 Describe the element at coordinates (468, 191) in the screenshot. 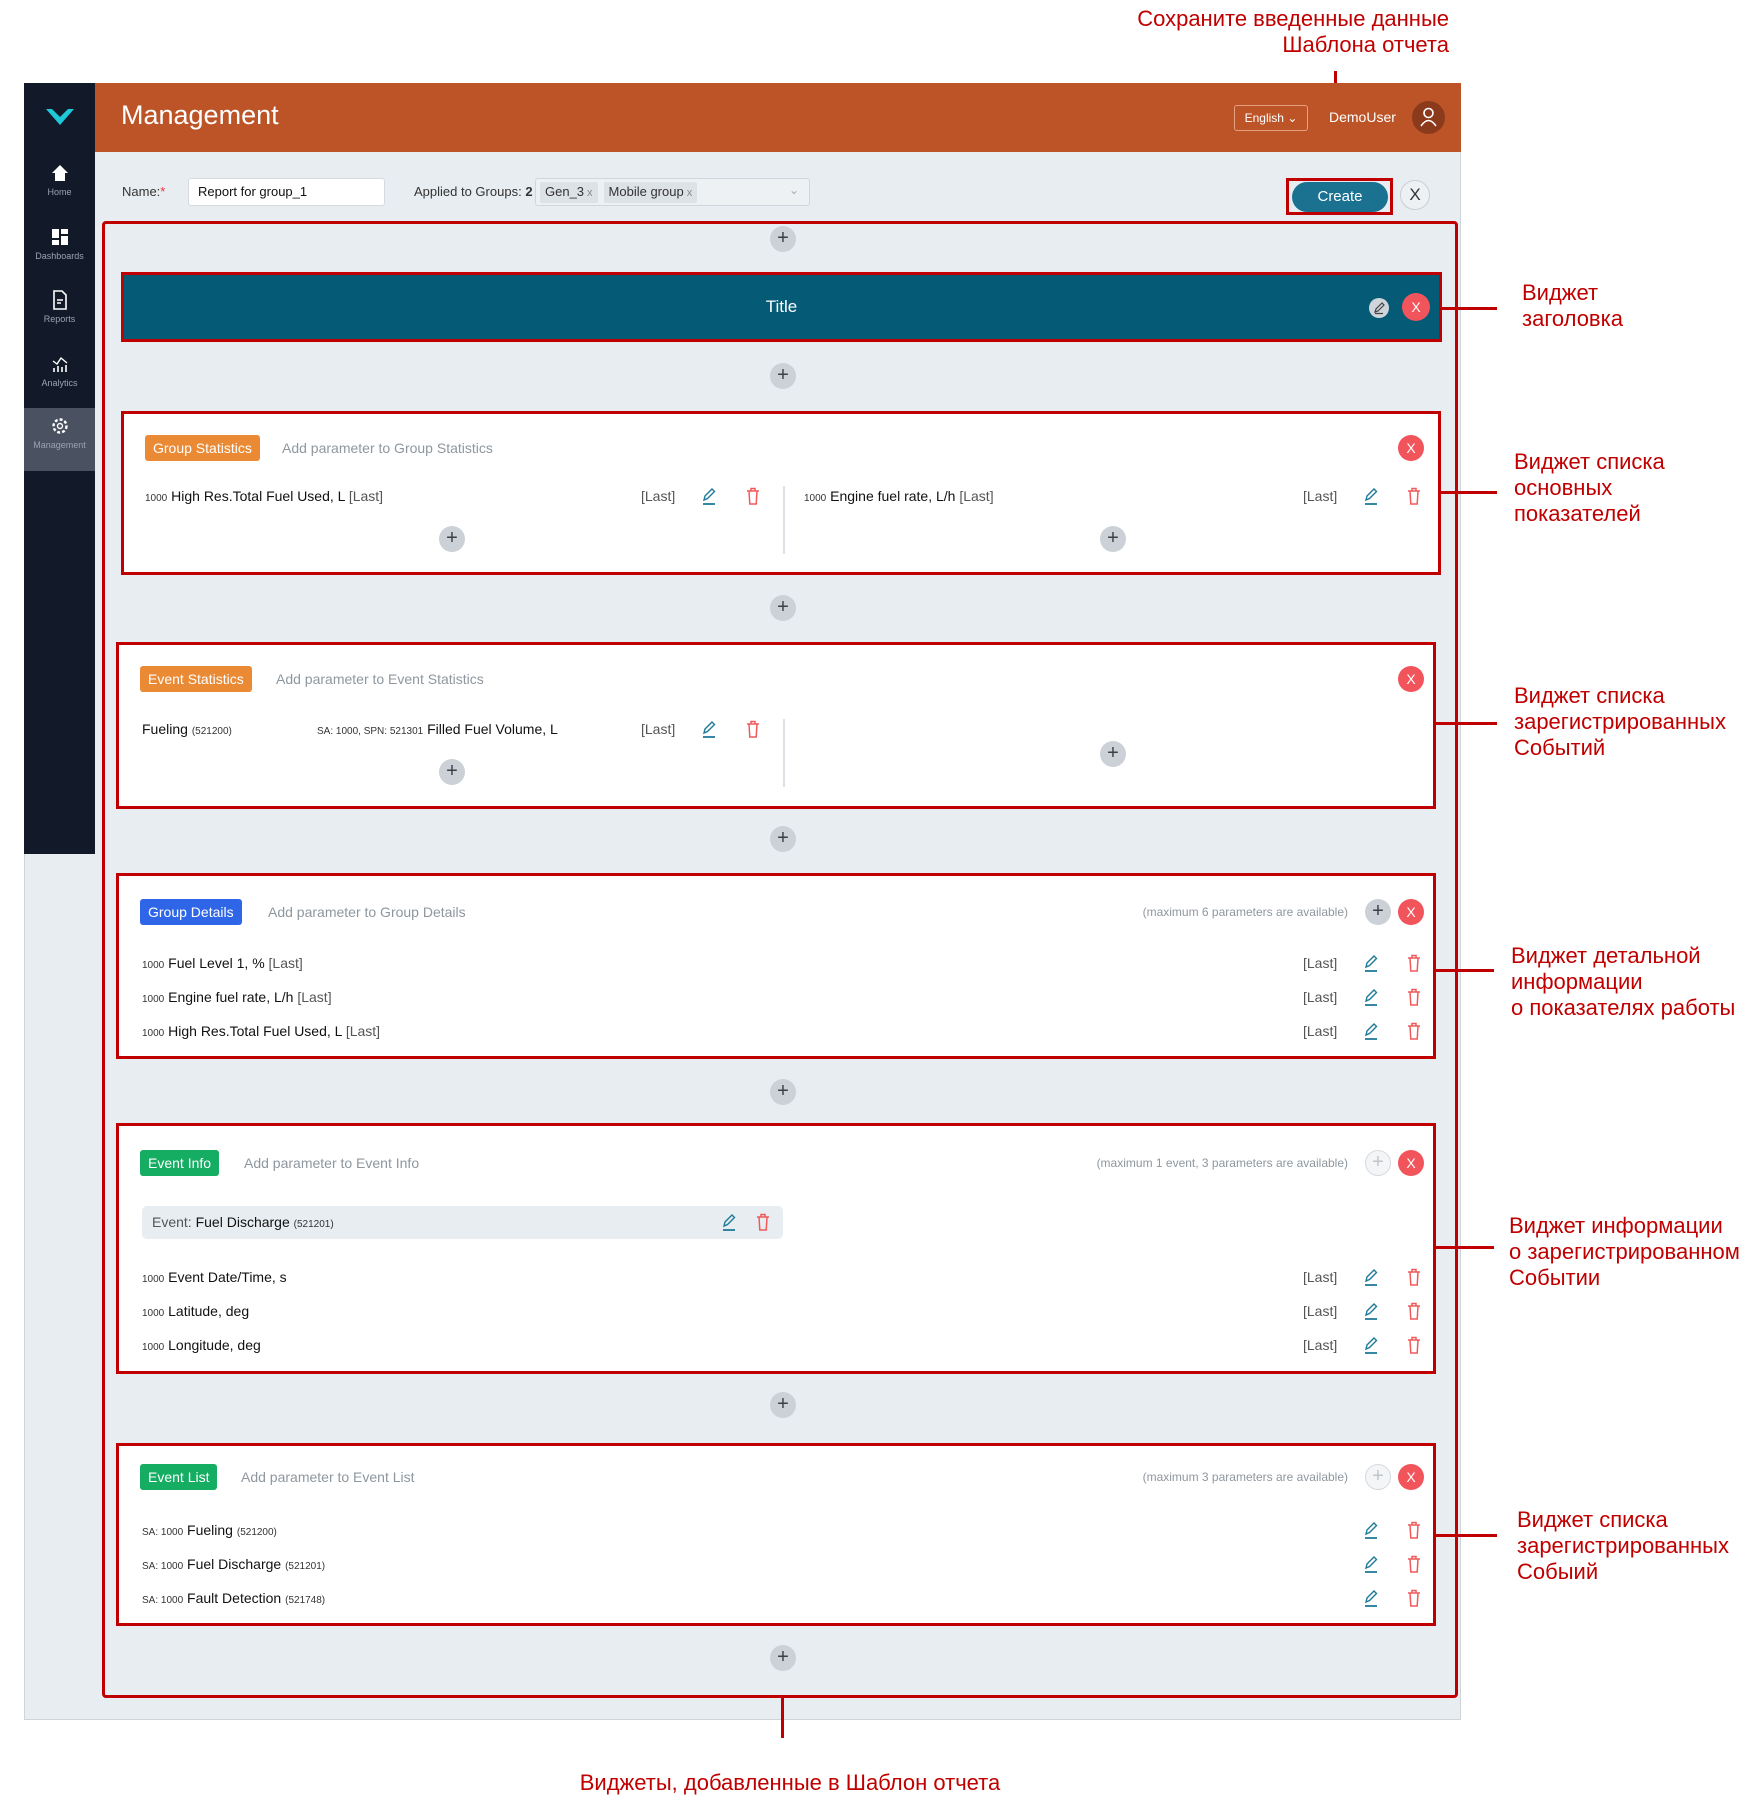

I see `groups-label-text: Applied to Groups:` at that location.